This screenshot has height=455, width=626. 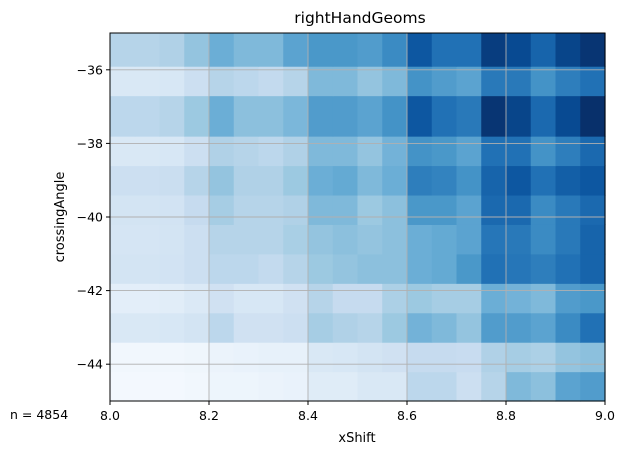 What do you see at coordinates (357, 412) in the screenshot?
I see `x-axis-ticks: 8.0 8.2 8.4 8.6 8.8 9.0` at bounding box center [357, 412].